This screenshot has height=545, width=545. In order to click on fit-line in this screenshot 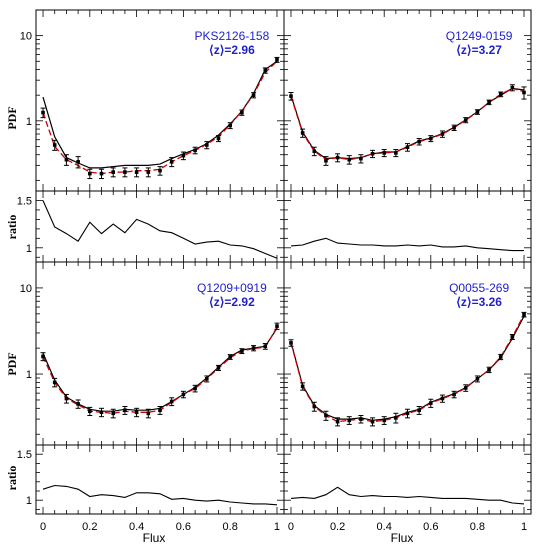, I will do `click(160, 117)`.